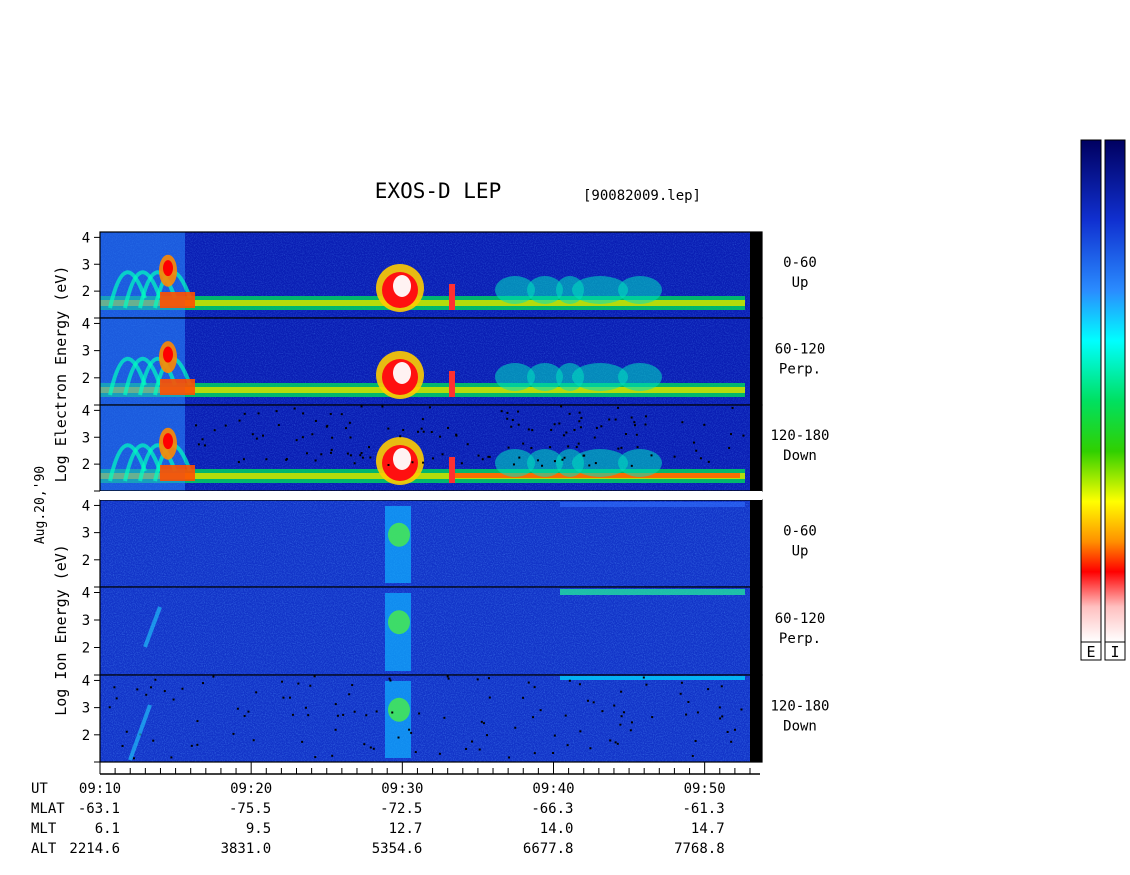 Image resolution: width=1130 pixels, height=875 pixels. Describe the element at coordinates (800, 370) in the screenshot. I see `panel-direction-label: Perp.` at that location.